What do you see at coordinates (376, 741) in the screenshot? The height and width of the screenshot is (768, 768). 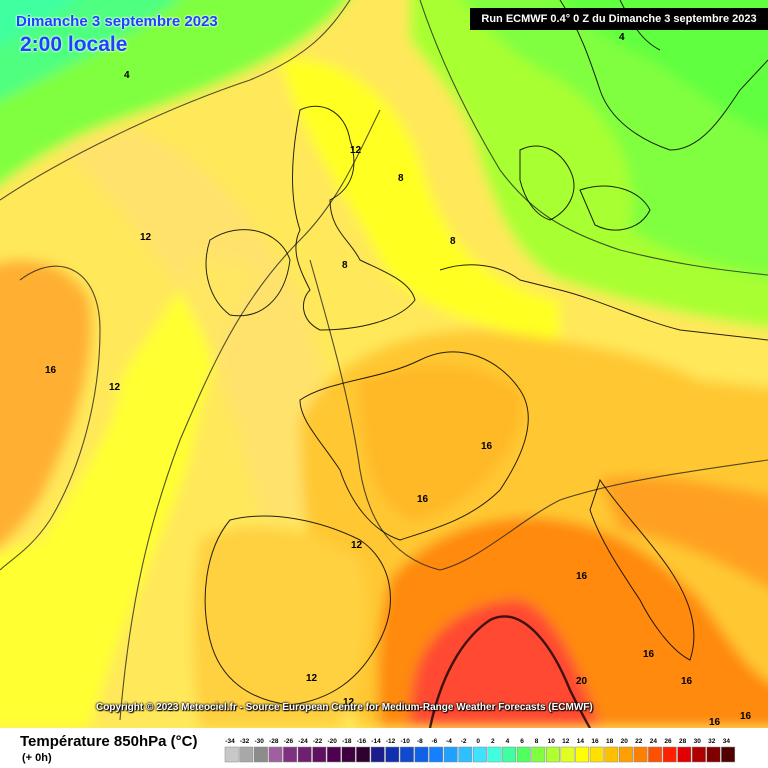 I see `scale-label: -14` at bounding box center [376, 741].